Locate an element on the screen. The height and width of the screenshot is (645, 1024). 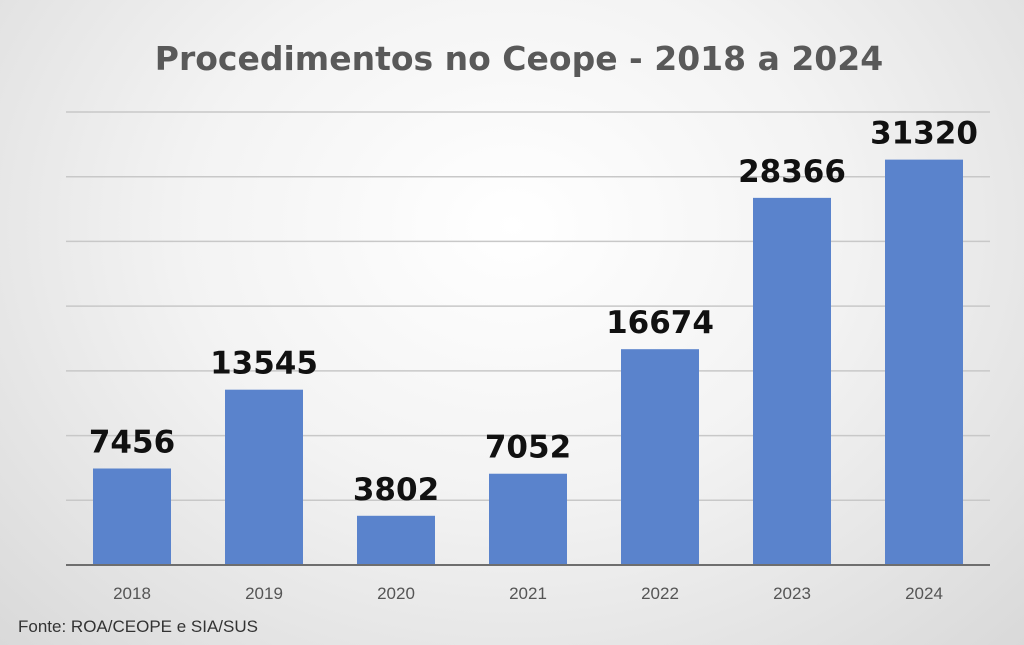
data-label-2020: 3802 is located at coordinates (396, 490).